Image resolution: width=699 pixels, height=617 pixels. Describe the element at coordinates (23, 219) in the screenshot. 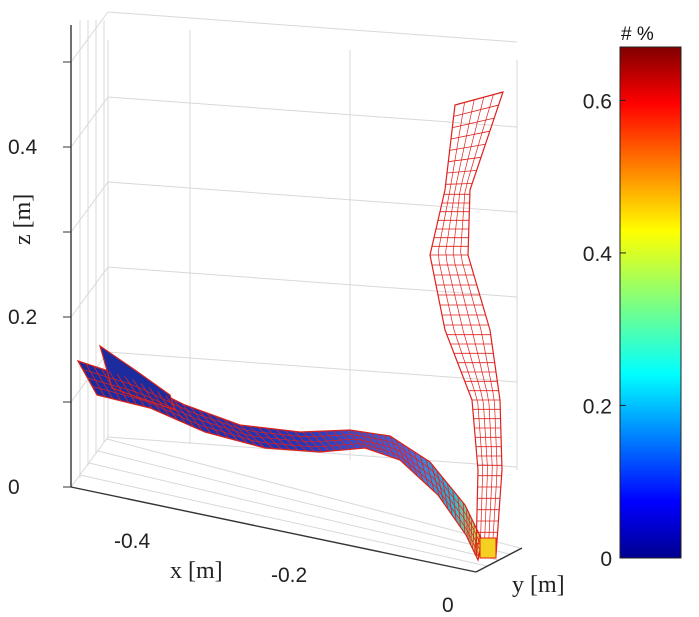

I see `z-axis-label: z [m]` at that location.